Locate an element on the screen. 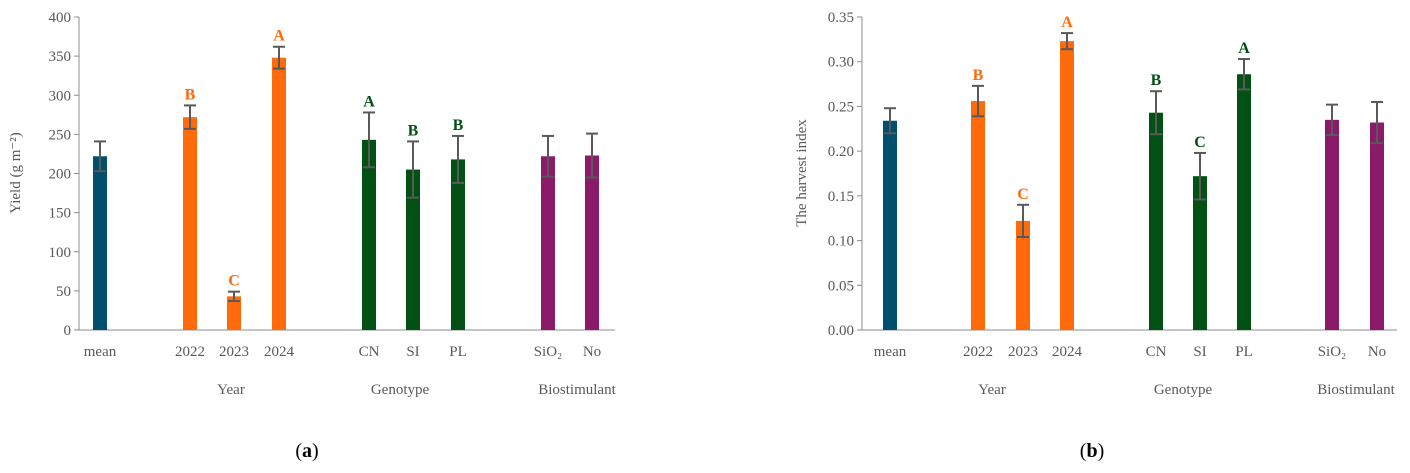  panel-label: (b) is located at coordinates (1092, 451).